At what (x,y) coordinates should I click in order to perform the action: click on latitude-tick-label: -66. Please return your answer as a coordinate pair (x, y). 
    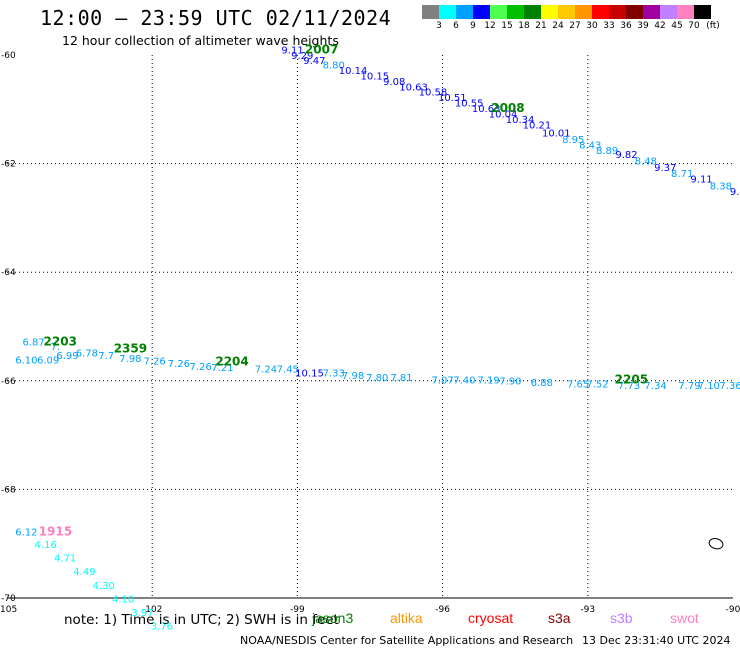
    Looking at the image, I should click on (8, 382).